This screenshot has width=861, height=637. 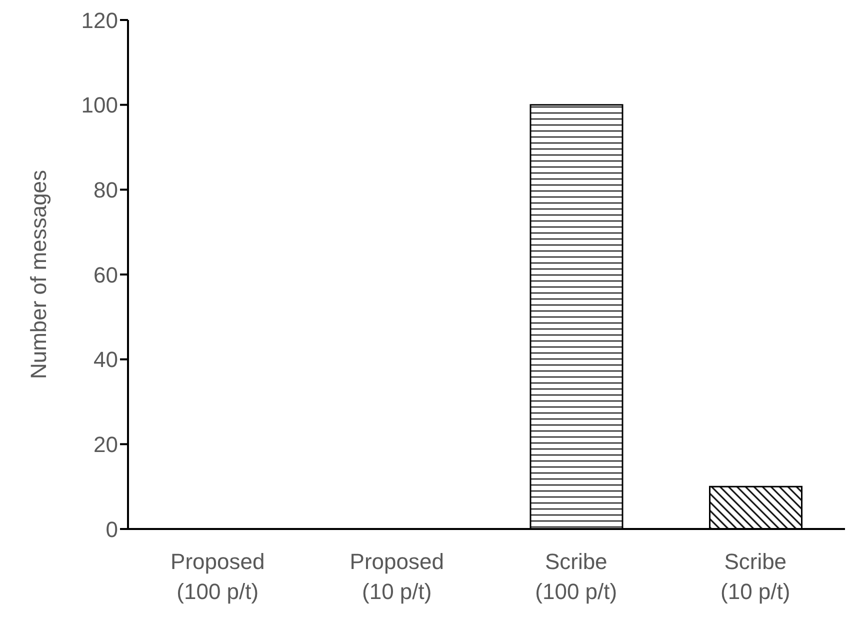 What do you see at coordinates (112, 529) in the screenshot?
I see `y-tick-label: 0` at bounding box center [112, 529].